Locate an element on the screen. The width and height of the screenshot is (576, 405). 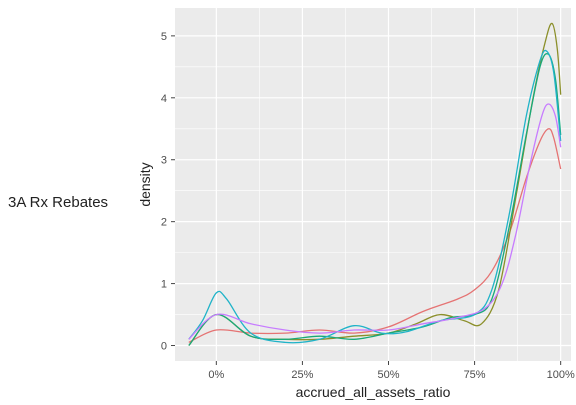
x-tick-label: 75% is located at coordinates (475, 375).